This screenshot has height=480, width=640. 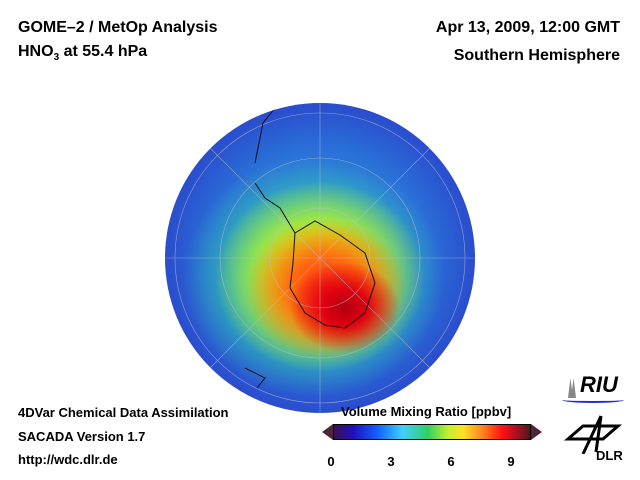 I want to click on colorbar-title: Volume Mixing Ratio [ppbv], so click(x=426, y=411).